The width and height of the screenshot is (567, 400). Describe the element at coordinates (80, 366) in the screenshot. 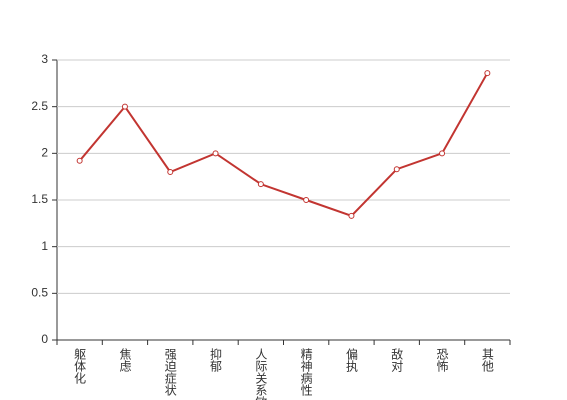

I see `x-tick-label: 躯体化` at that location.